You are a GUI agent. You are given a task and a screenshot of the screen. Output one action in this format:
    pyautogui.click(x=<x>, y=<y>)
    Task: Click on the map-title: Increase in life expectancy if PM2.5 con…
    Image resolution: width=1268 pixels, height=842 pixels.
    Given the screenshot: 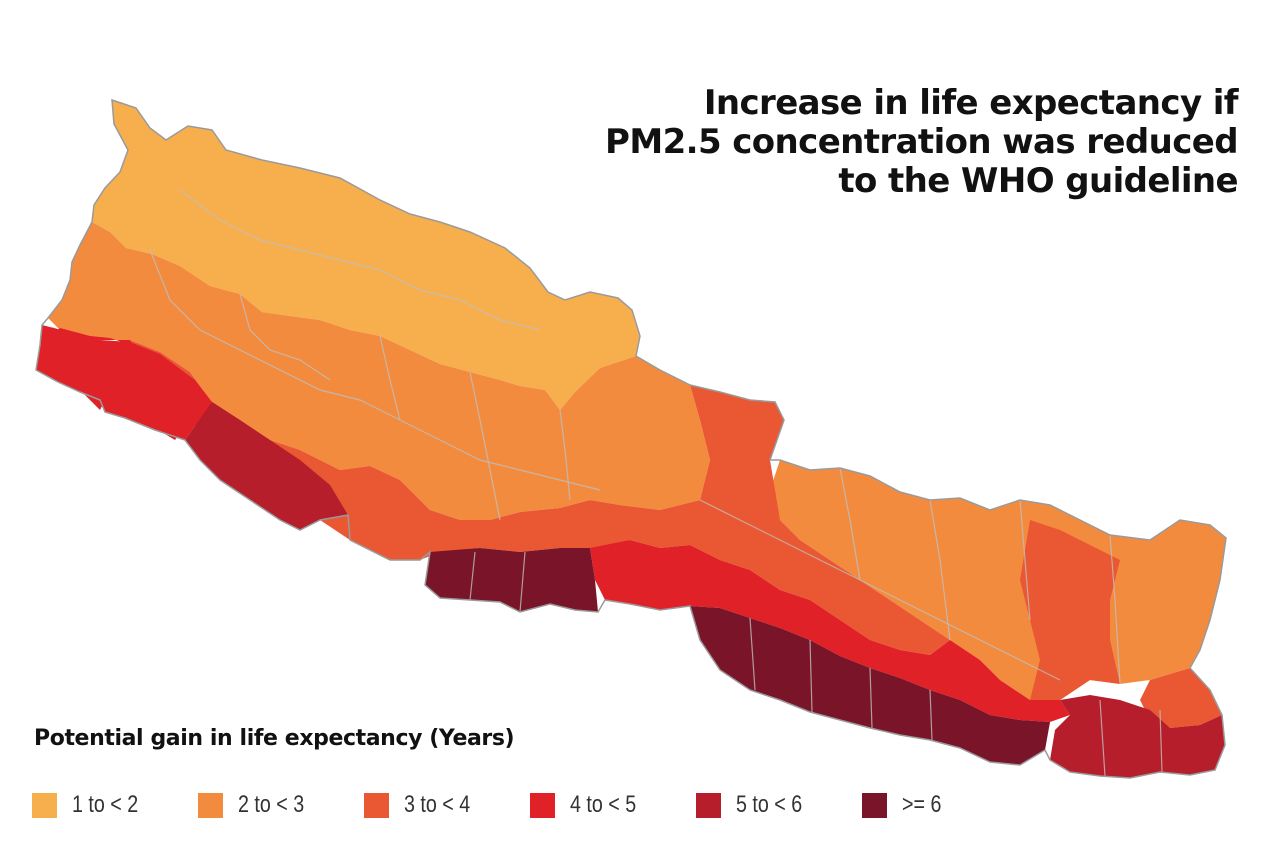 What is the action you would take?
    pyautogui.click(x=918, y=142)
    